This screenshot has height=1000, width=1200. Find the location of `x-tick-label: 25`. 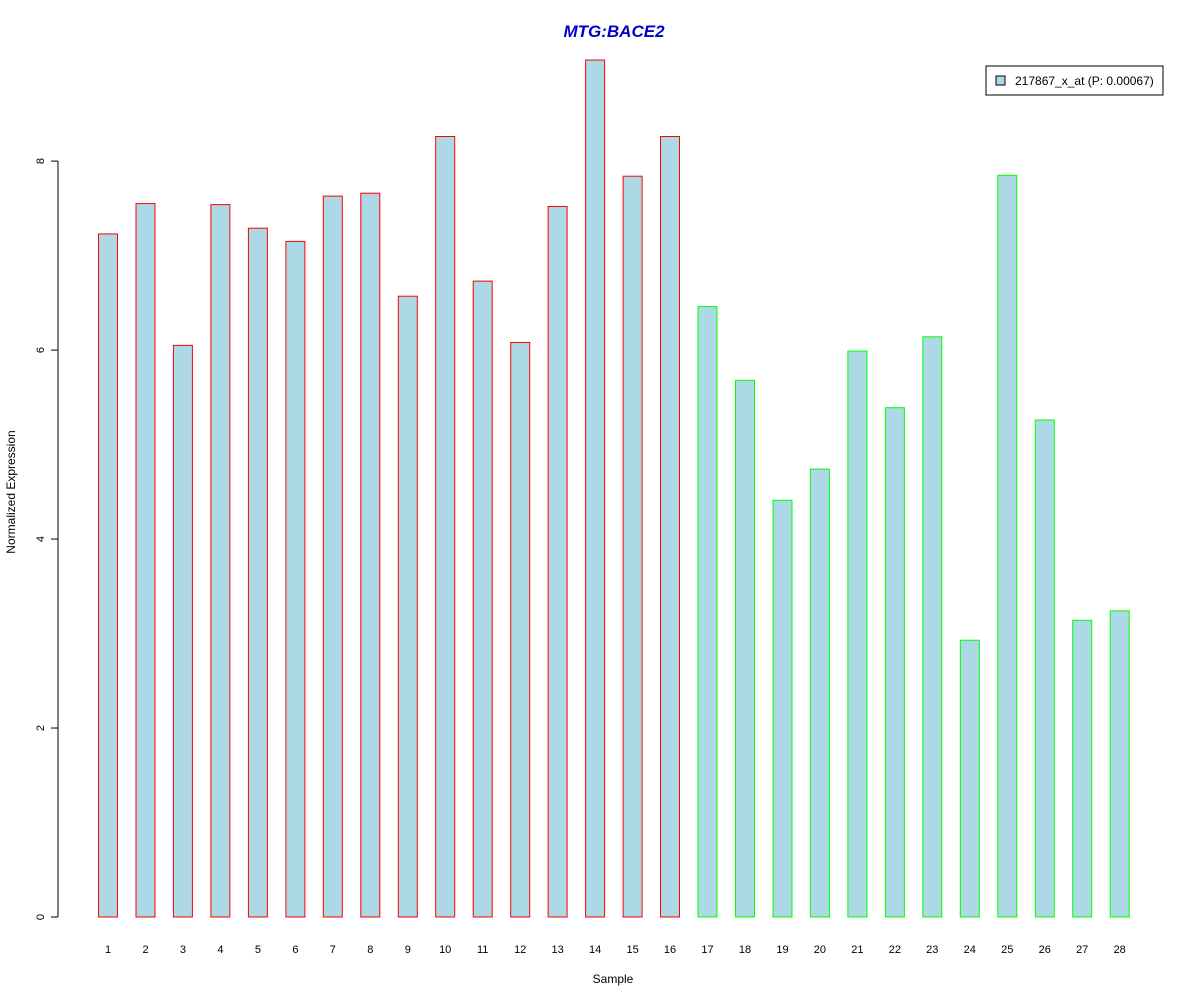

x-tick-label: 25 is located at coordinates (1007, 950).